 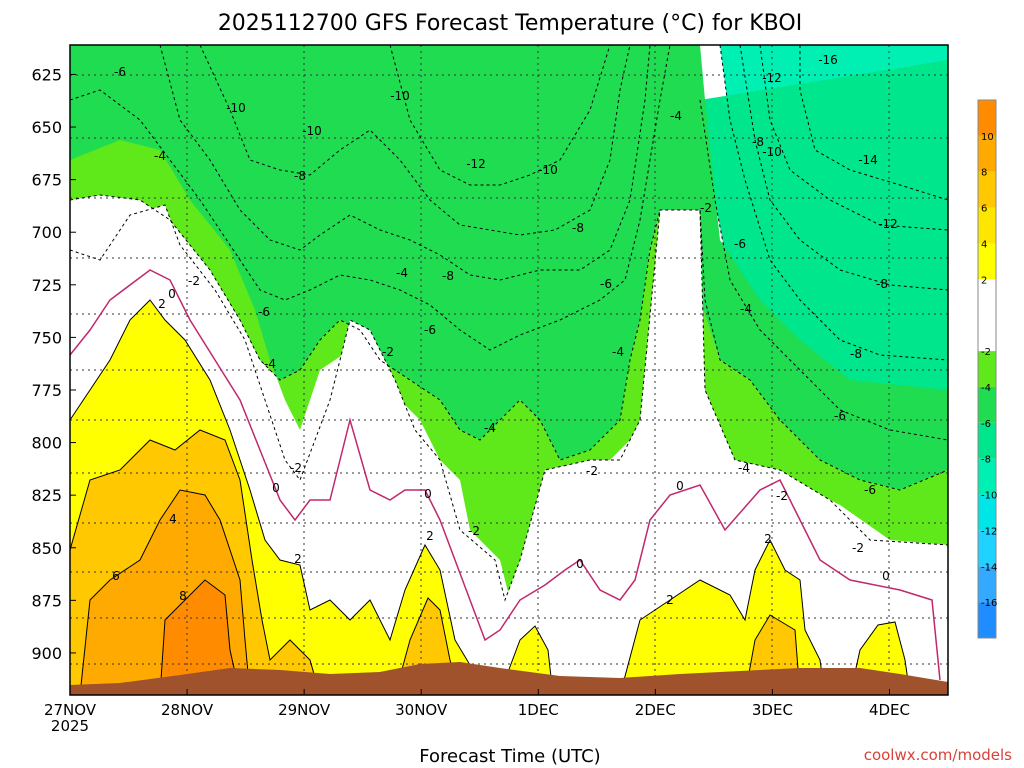 I want to click on y-tick-label: 800, so click(x=46, y=443).